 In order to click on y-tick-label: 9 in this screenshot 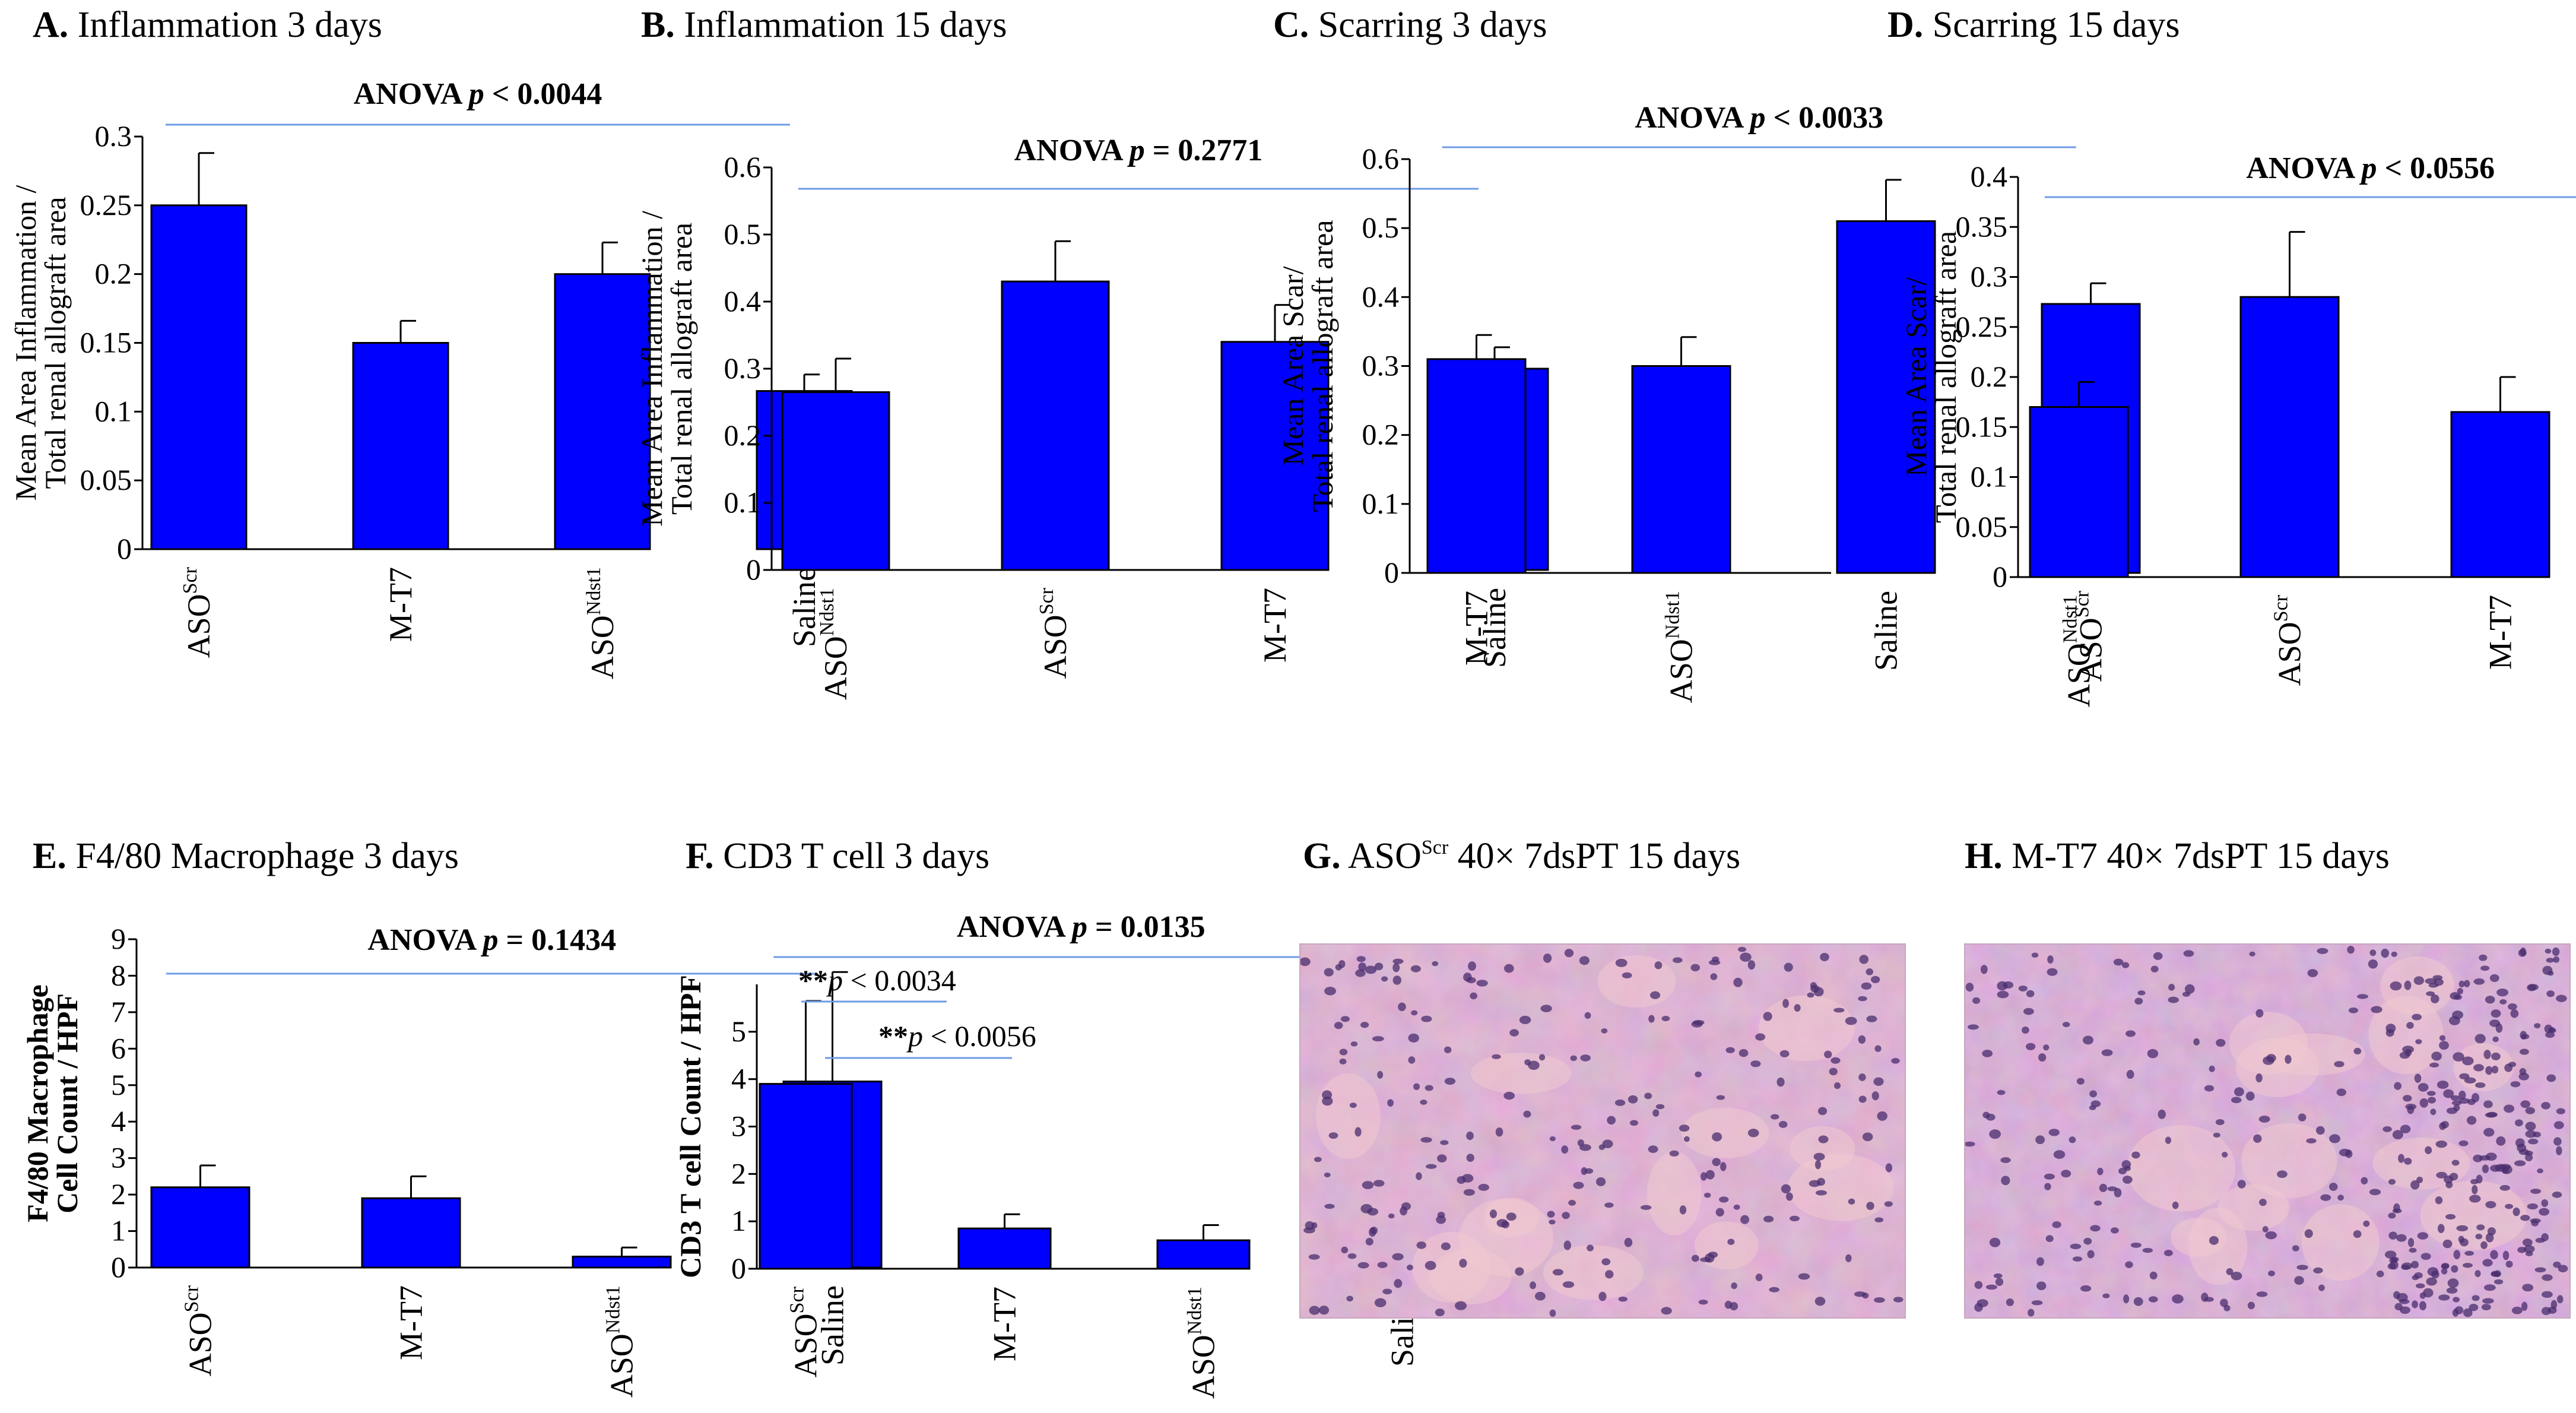, I will do `click(118, 938)`.